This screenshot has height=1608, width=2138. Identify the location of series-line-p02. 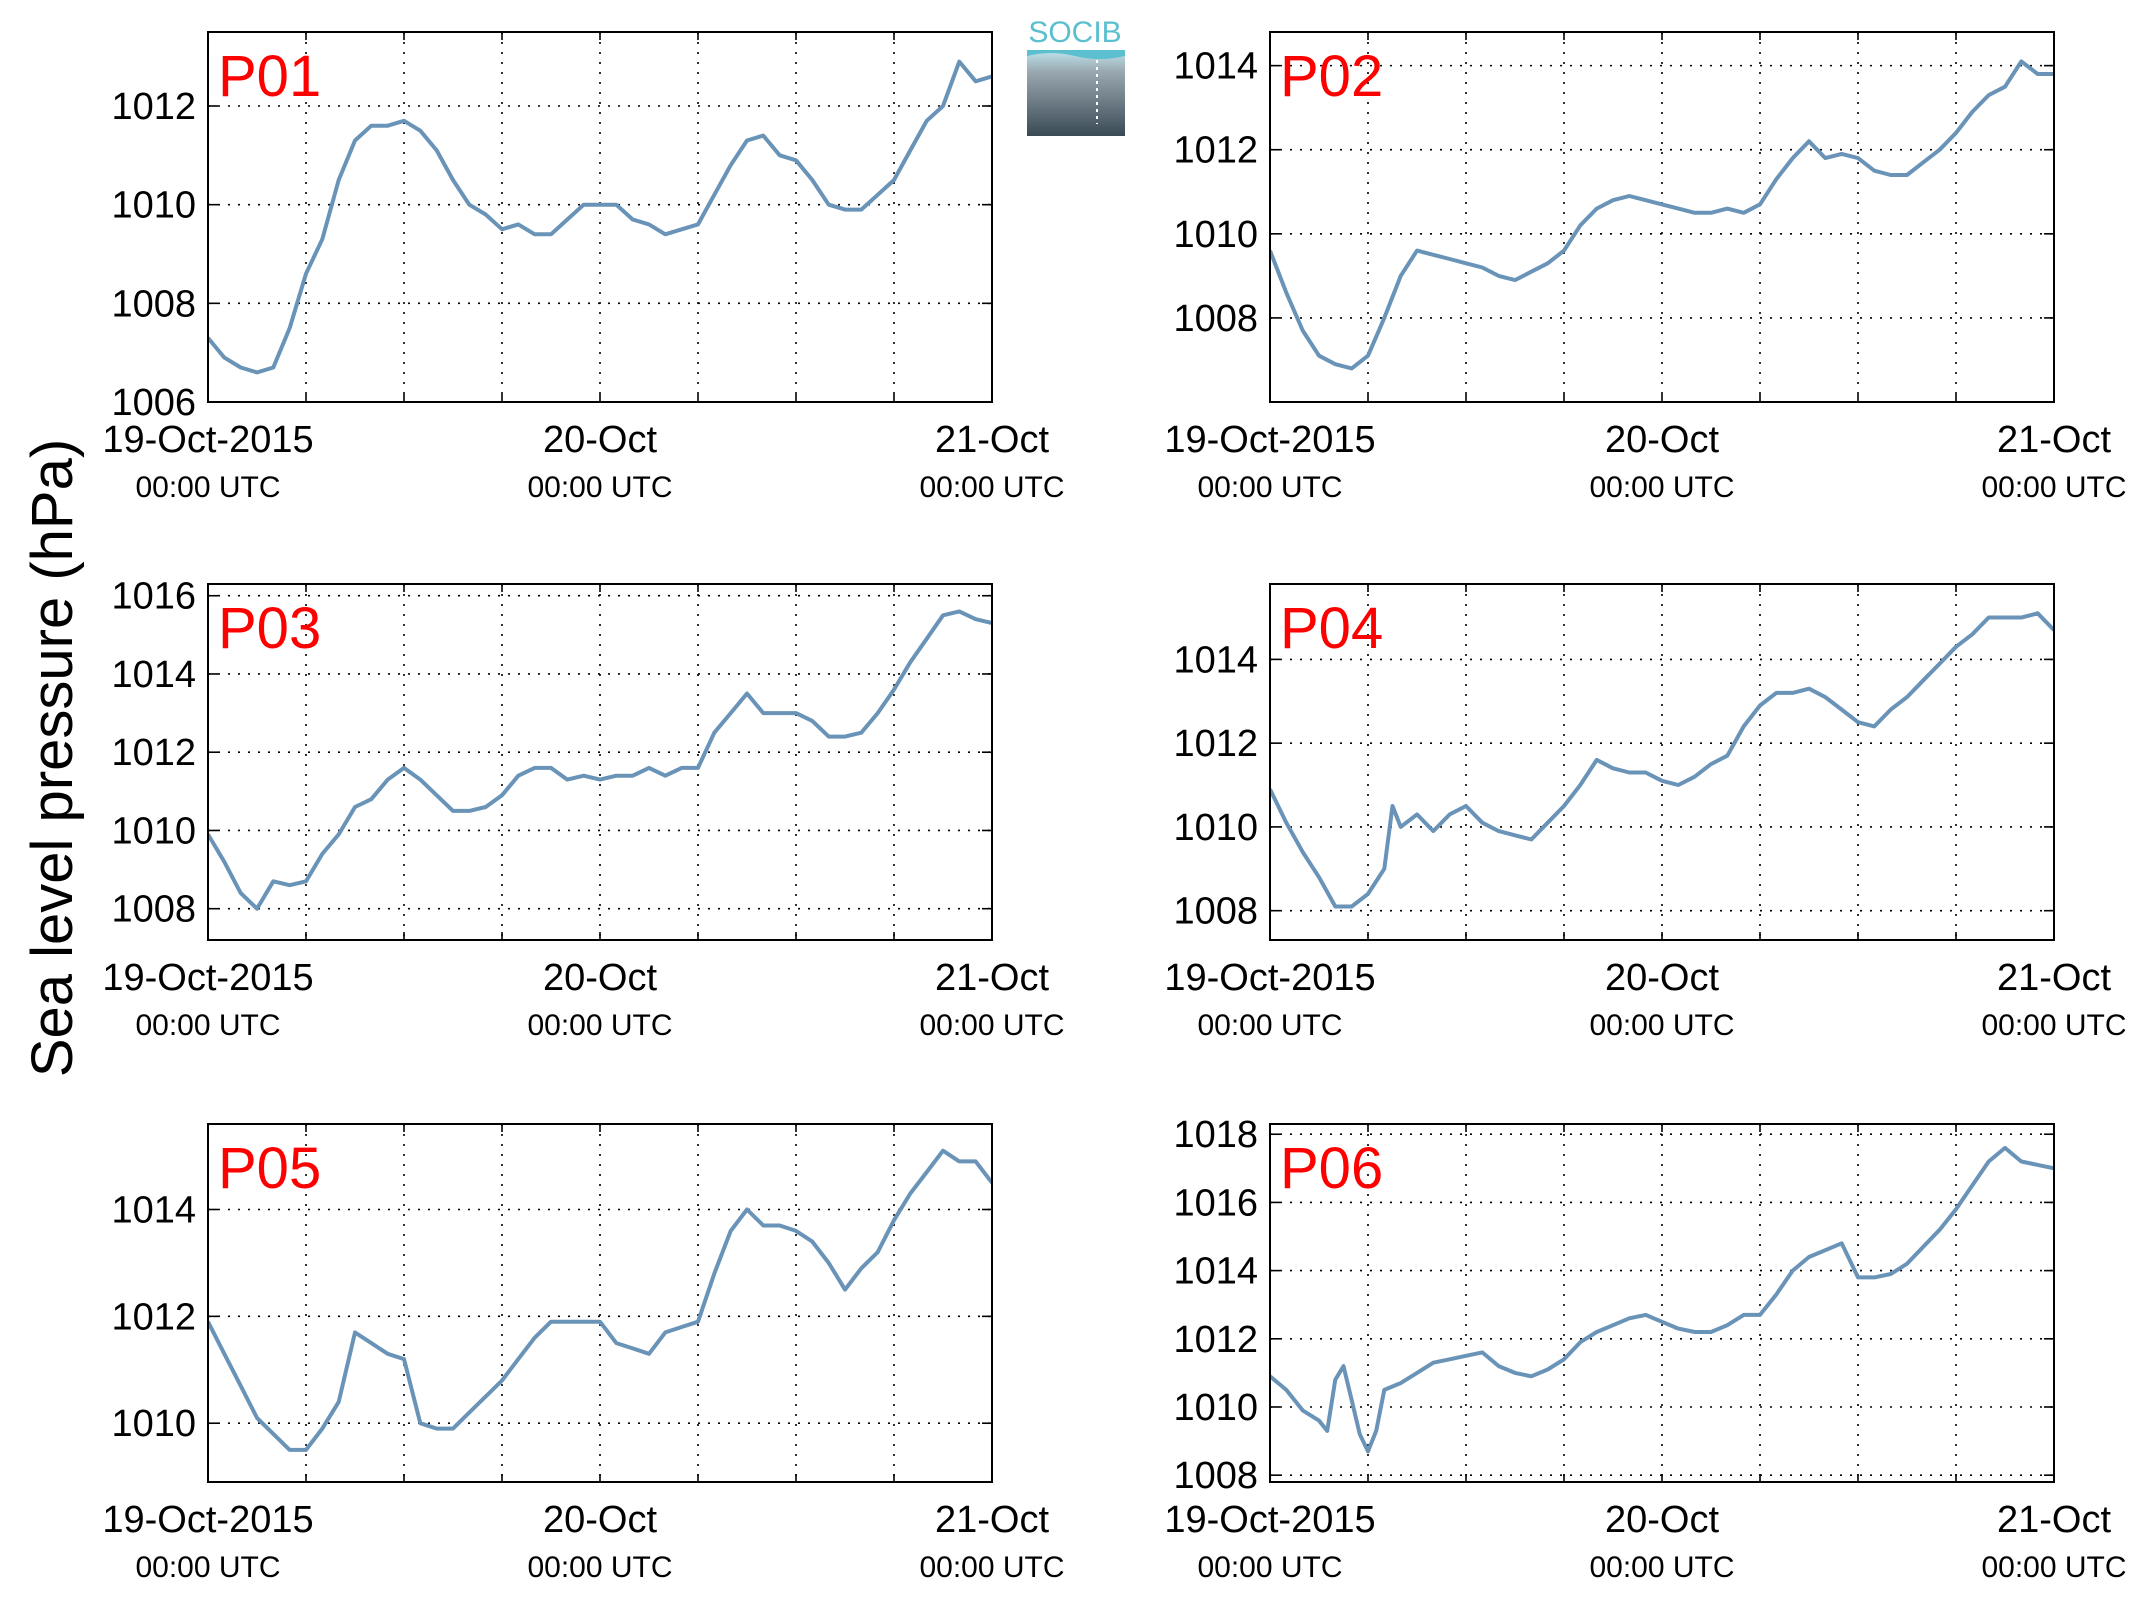
(1662, 215).